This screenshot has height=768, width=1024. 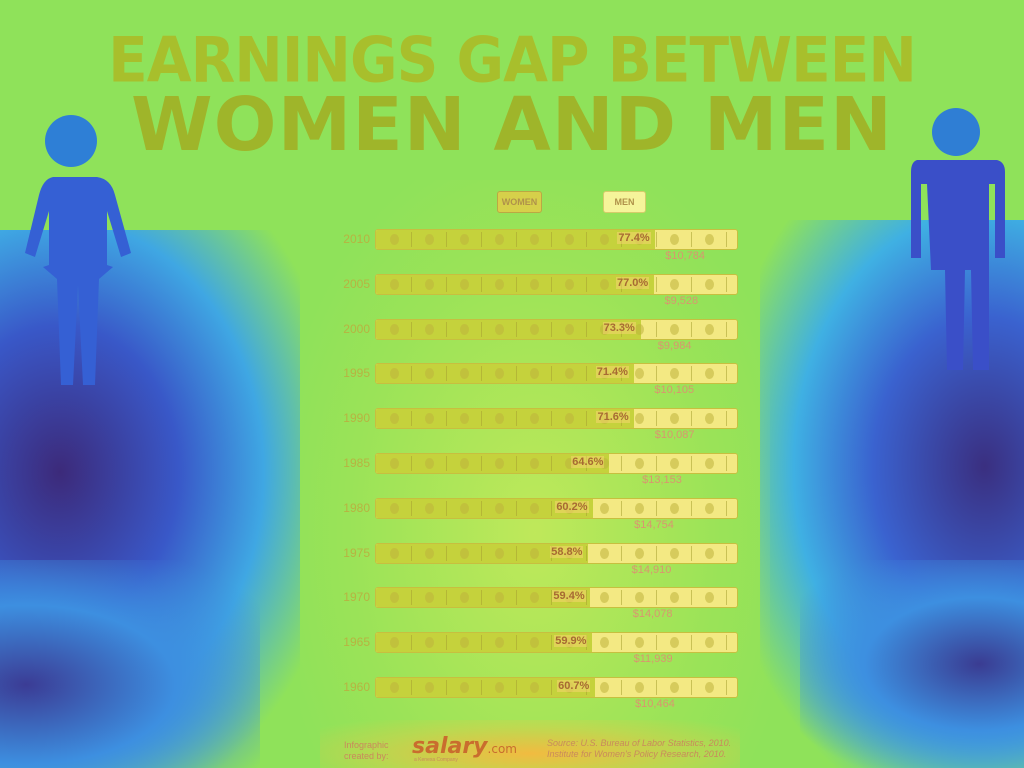 What do you see at coordinates (588, 462) in the screenshot?
I see `women-percent-label: 64.6%` at bounding box center [588, 462].